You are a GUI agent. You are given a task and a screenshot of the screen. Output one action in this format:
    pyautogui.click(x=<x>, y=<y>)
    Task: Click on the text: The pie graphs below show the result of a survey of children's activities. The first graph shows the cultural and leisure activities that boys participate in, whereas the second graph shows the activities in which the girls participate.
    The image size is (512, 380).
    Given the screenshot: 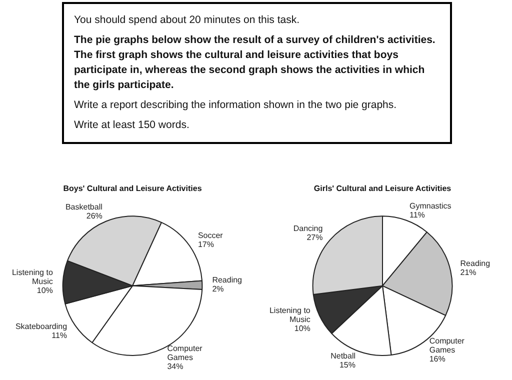 What is the action you would take?
    pyautogui.click(x=255, y=63)
    